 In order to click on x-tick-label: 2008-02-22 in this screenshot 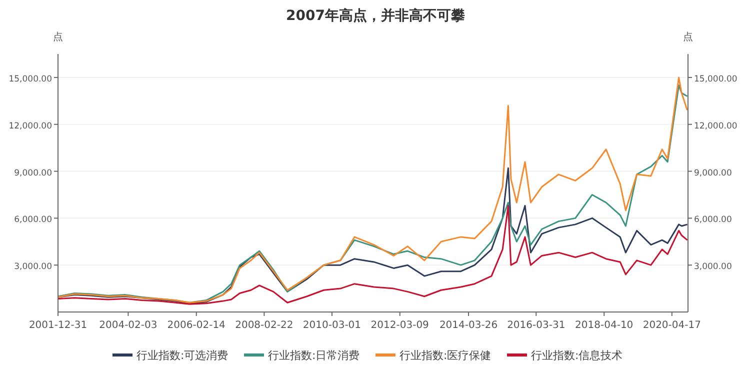, I will do `click(264, 325)`.